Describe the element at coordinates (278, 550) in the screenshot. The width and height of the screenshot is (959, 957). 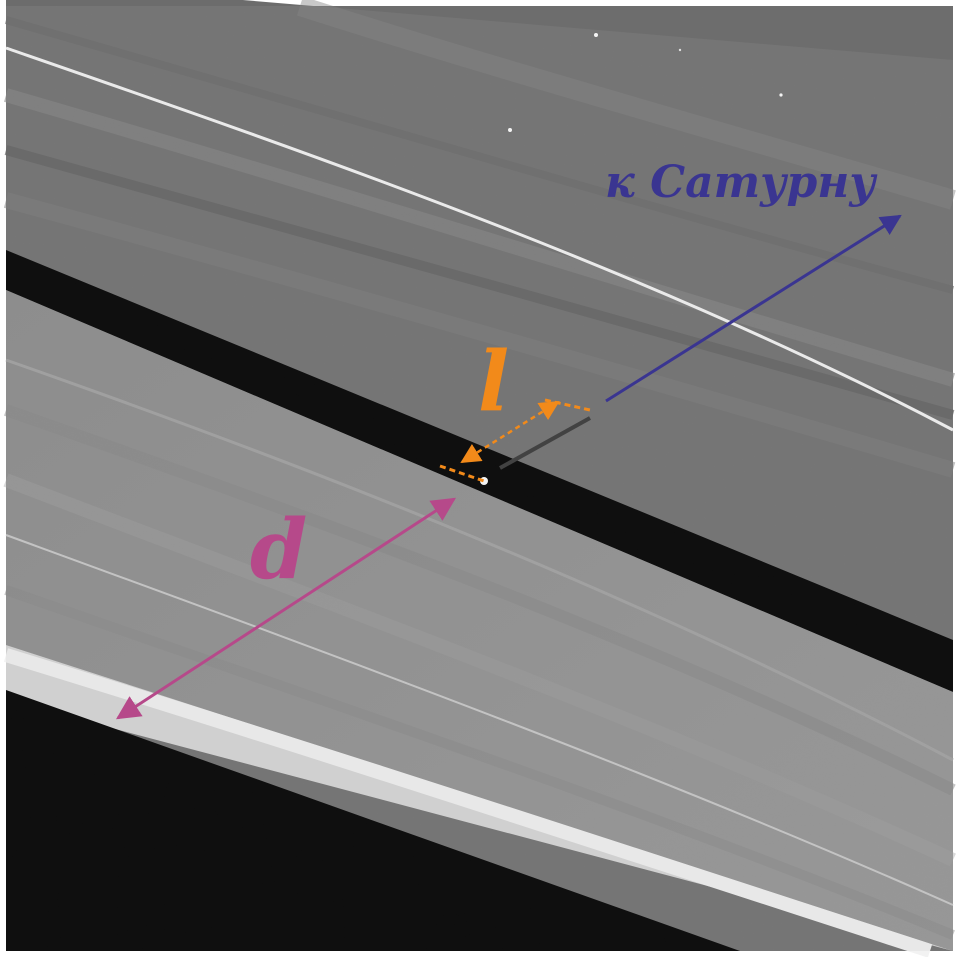
I see `distance-label: d` at that location.